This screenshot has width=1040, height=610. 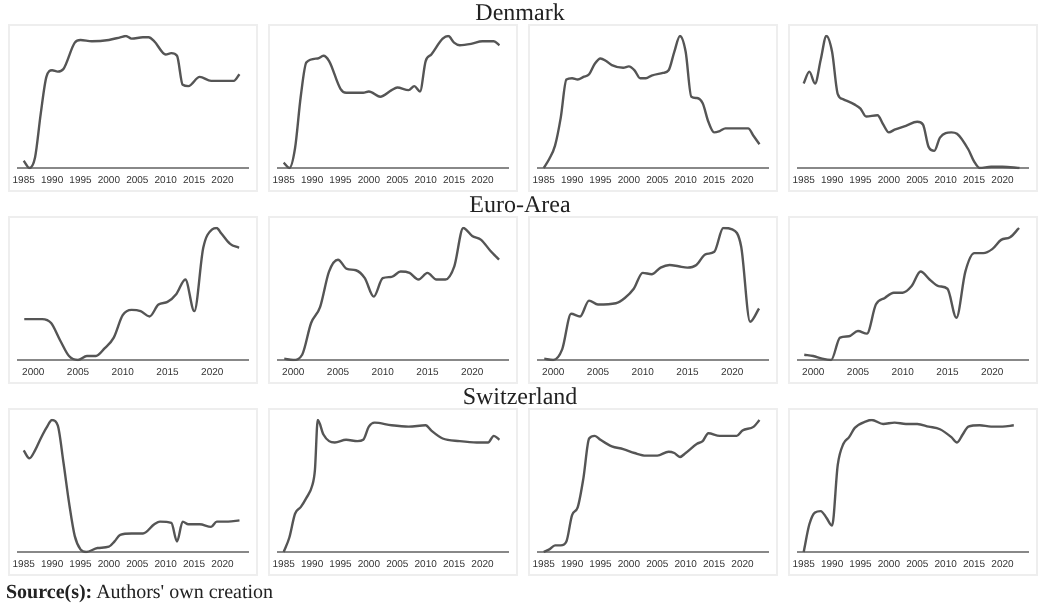 What do you see at coordinates (520, 13) in the screenshot?
I see `chart-title: Denmark` at bounding box center [520, 13].